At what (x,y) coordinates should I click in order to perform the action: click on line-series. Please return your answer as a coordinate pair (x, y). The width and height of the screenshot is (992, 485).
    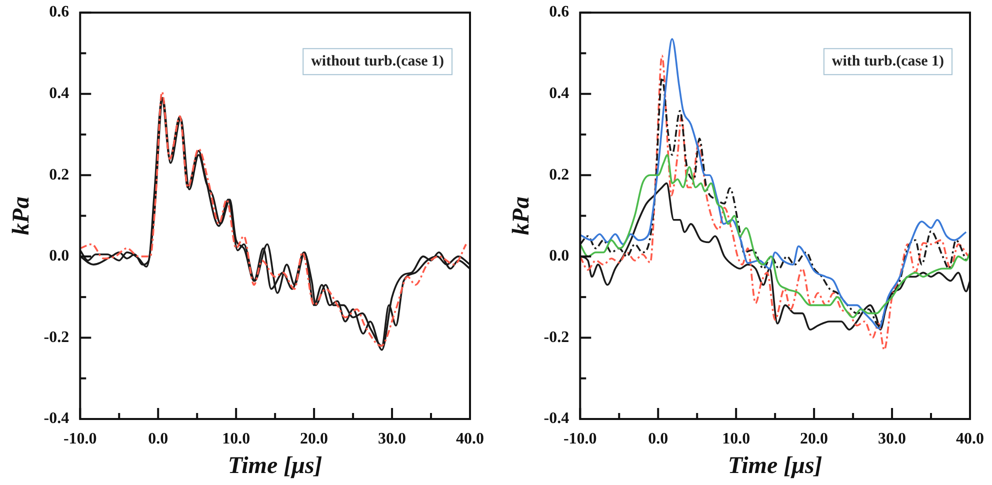
    Looking at the image, I should click on (775, 236).